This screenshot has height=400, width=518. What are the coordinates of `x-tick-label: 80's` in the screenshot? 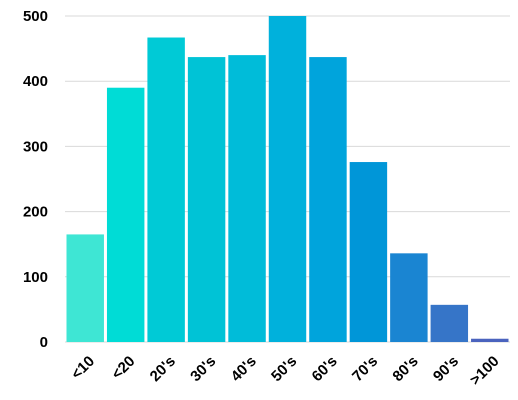 It's located at (405, 369).